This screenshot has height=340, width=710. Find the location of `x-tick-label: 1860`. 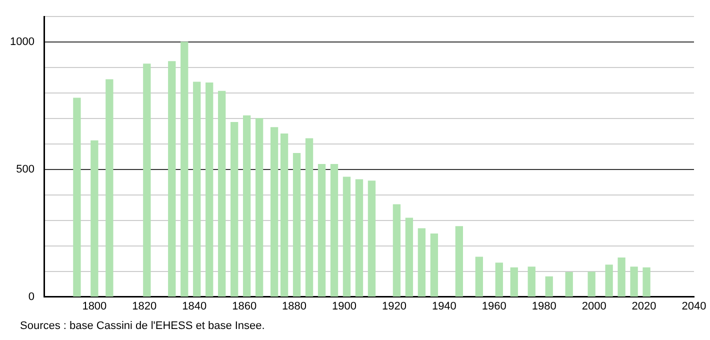

x-tick-label: 1860 is located at coordinates (244, 306).